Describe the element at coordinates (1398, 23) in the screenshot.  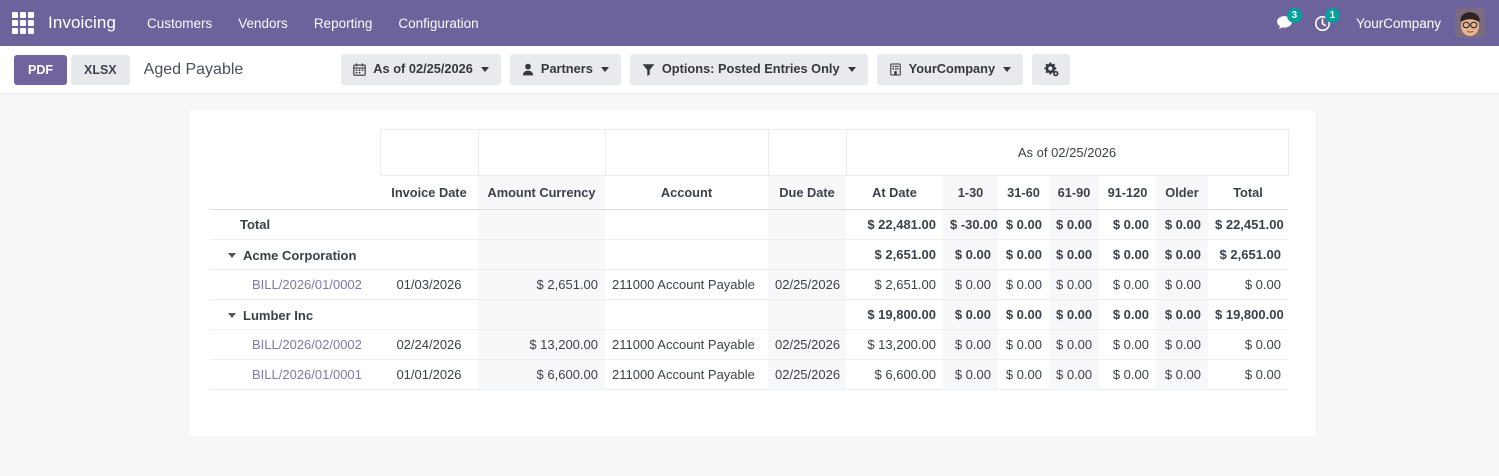
I see `navbar-company-name: YourCompany` at that location.